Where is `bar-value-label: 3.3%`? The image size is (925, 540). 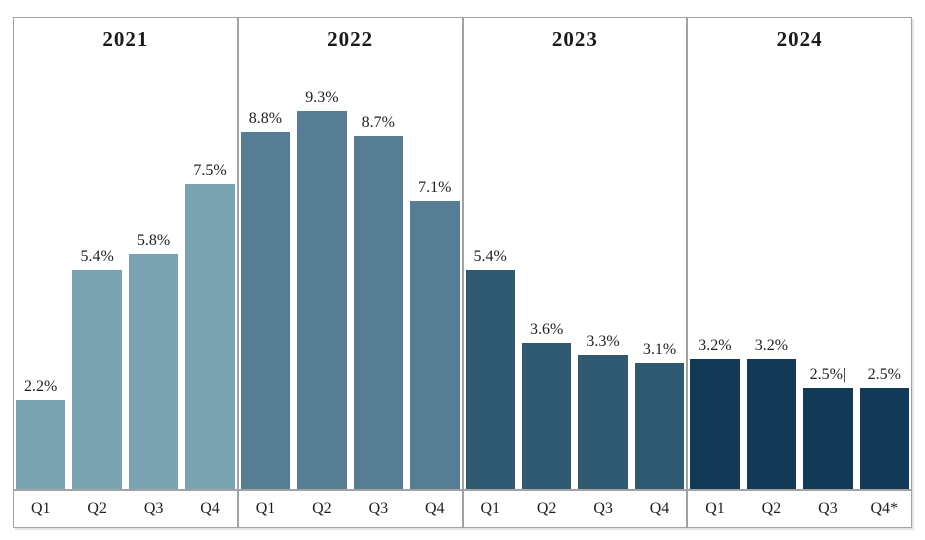 bar-value-label: 3.3% is located at coordinates (603, 342).